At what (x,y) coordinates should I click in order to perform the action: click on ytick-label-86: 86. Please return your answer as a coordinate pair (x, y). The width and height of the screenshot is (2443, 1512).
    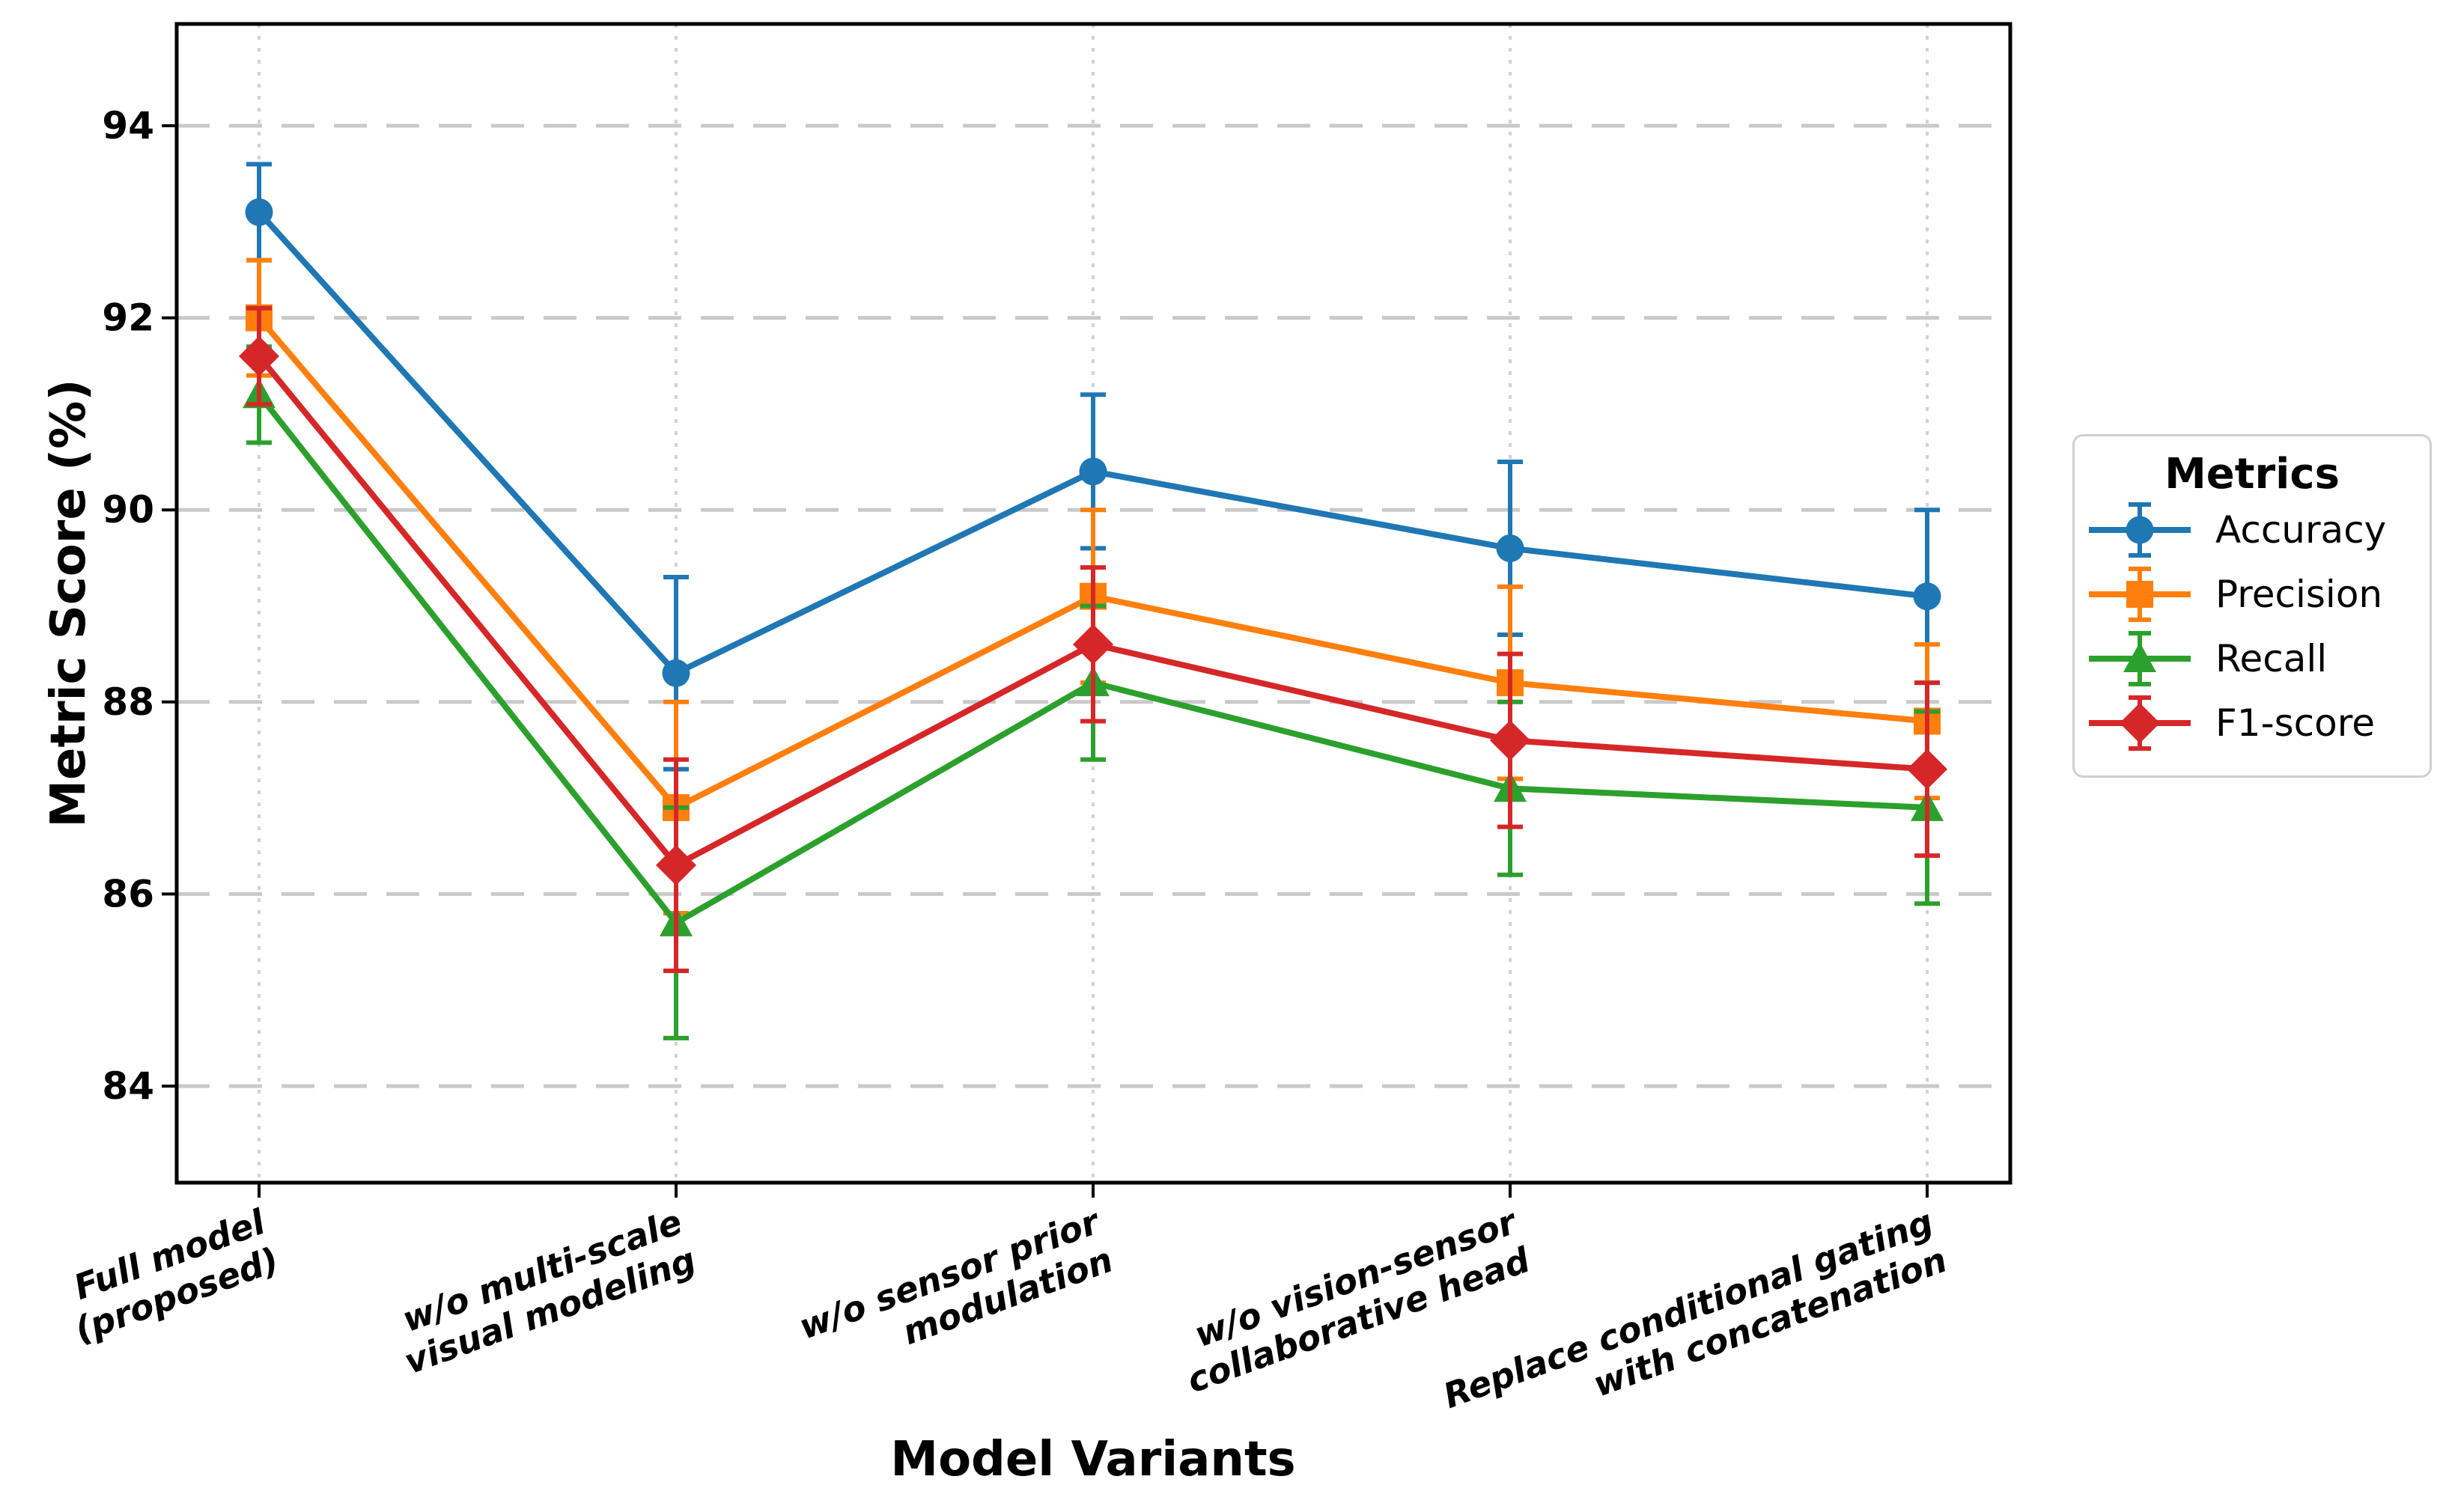
    Looking at the image, I should click on (128, 894).